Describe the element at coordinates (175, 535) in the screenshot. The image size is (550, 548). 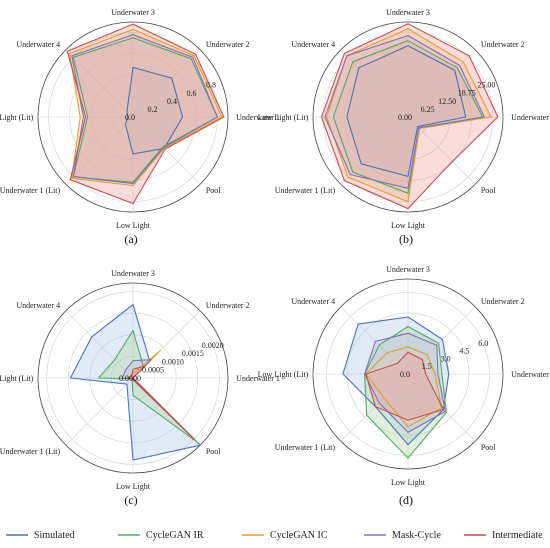
I see `legend-label-cyclegan-ir: CycleGAN IR` at that location.